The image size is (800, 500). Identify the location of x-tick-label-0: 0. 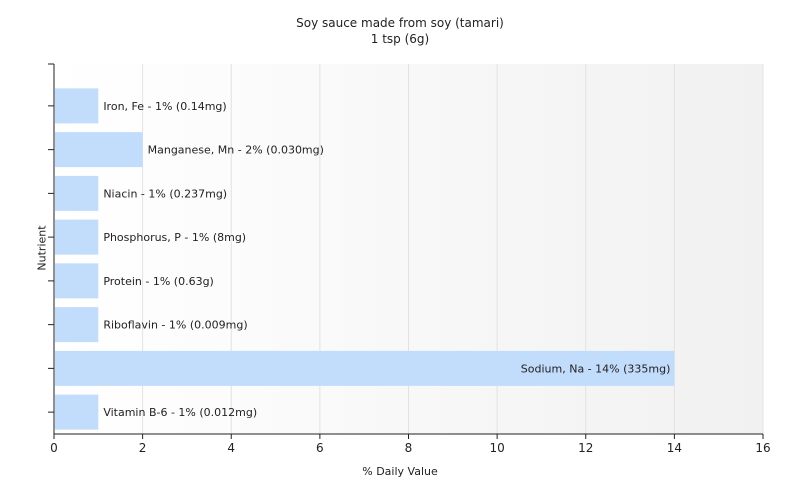
(54, 448).